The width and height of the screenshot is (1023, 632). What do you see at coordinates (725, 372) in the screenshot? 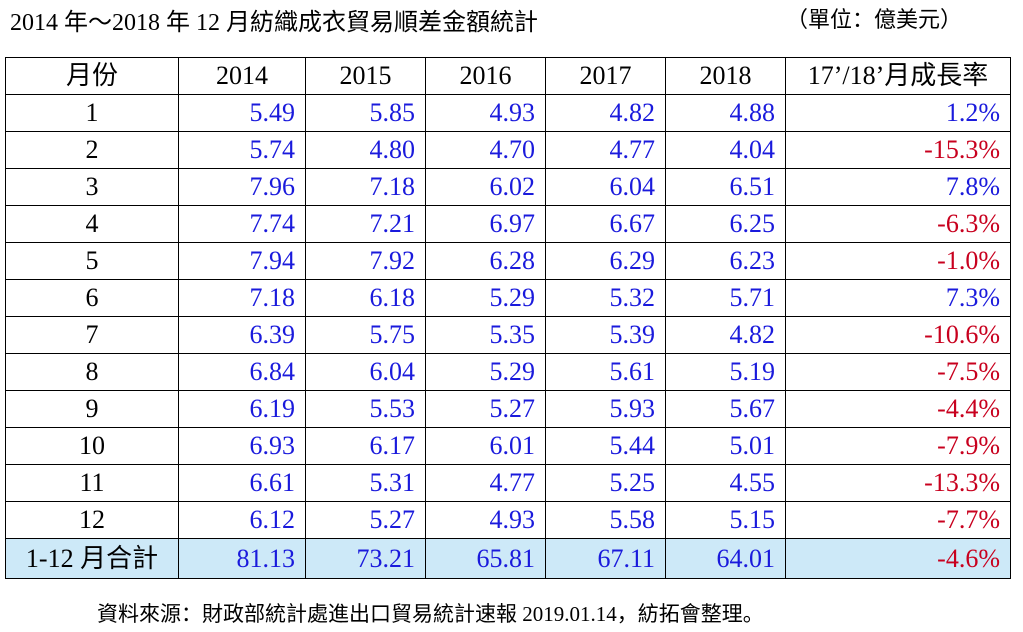
I see `cell: 5.19` at bounding box center [725, 372].